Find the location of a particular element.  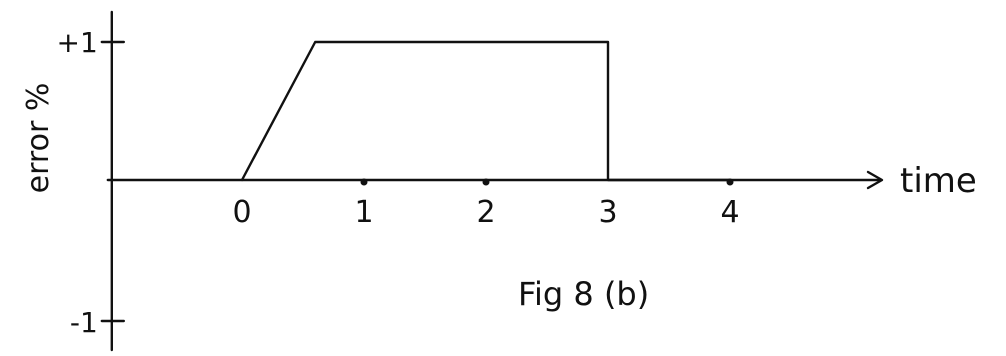

figure-caption: Fig 8 (b) is located at coordinates (583, 294).